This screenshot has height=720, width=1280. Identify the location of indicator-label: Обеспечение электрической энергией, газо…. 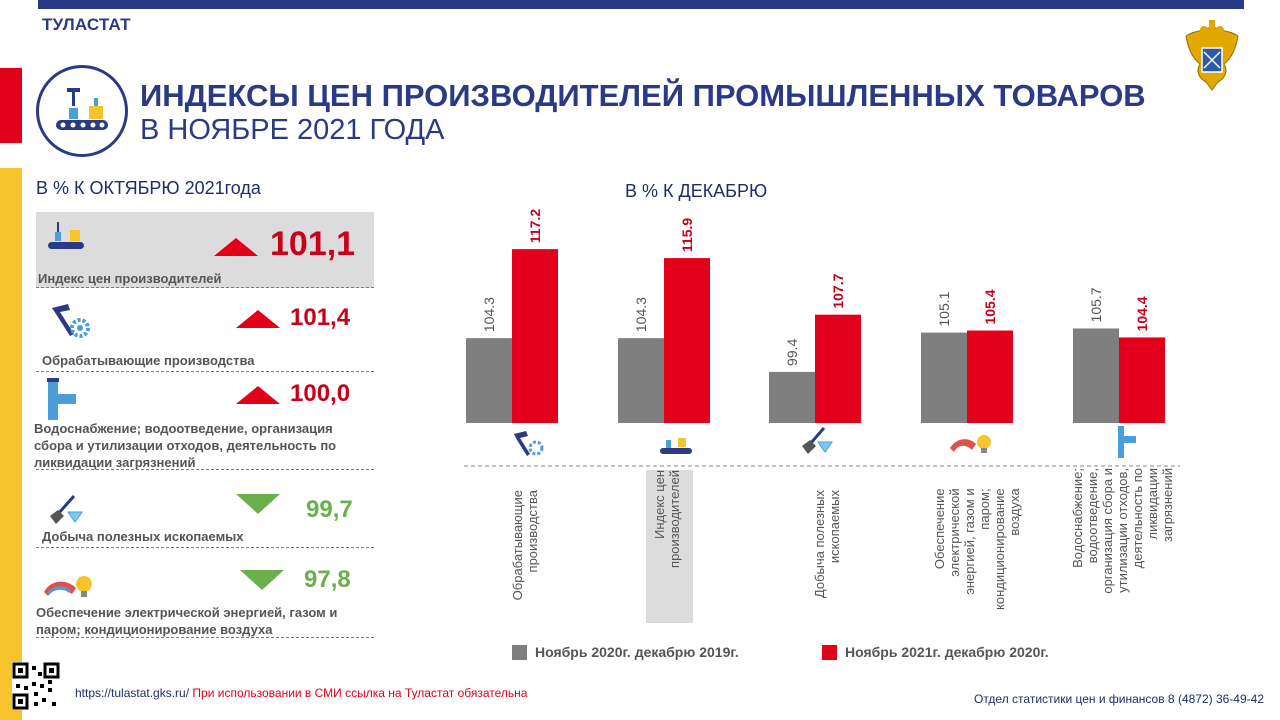
(187, 621).